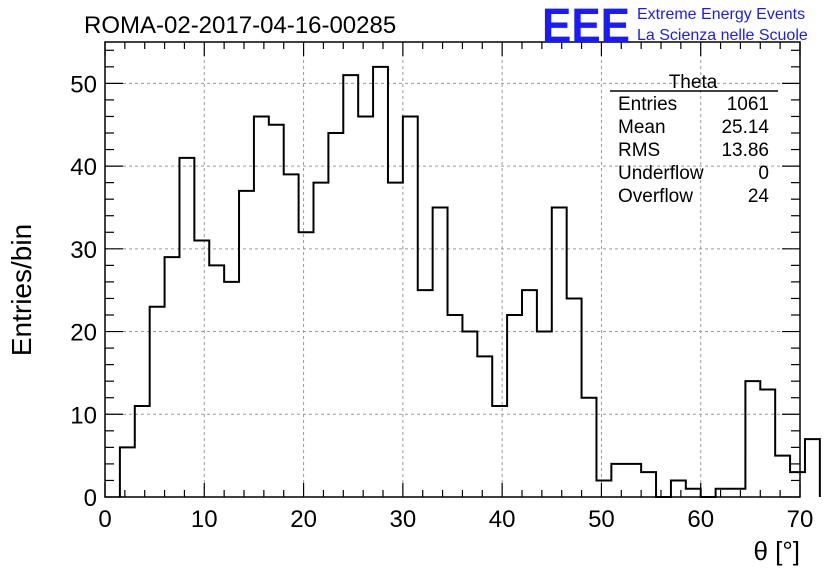 Image resolution: width=836 pixels, height=572 pixels. What do you see at coordinates (661, 173) in the screenshot?
I see `stats-label: Underflow` at bounding box center [661, 173].